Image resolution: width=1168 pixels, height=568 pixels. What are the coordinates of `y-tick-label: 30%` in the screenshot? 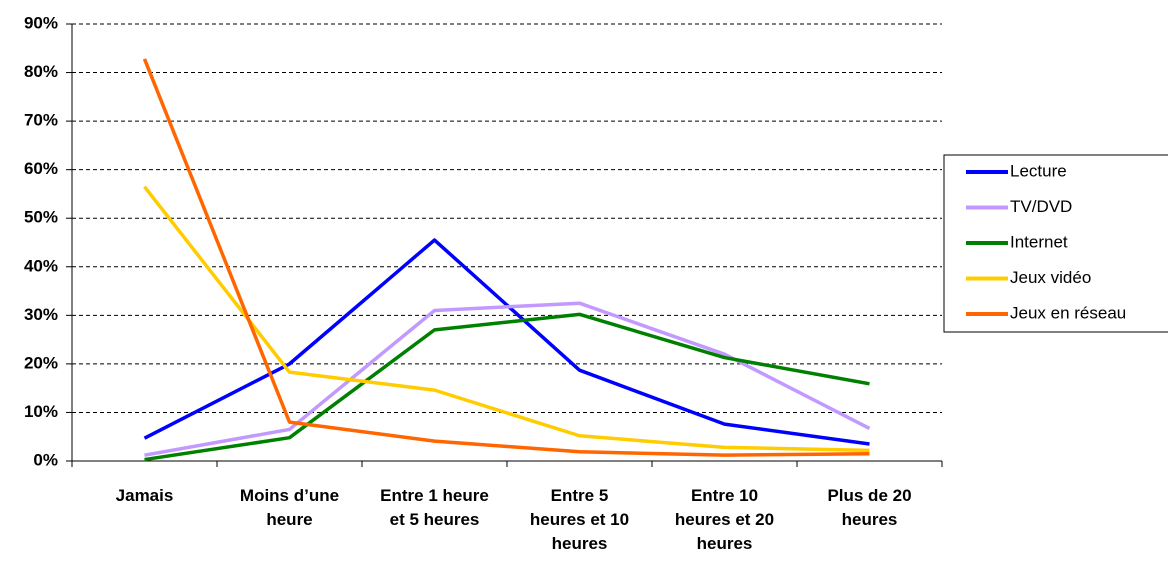 It's located at (41, 314).